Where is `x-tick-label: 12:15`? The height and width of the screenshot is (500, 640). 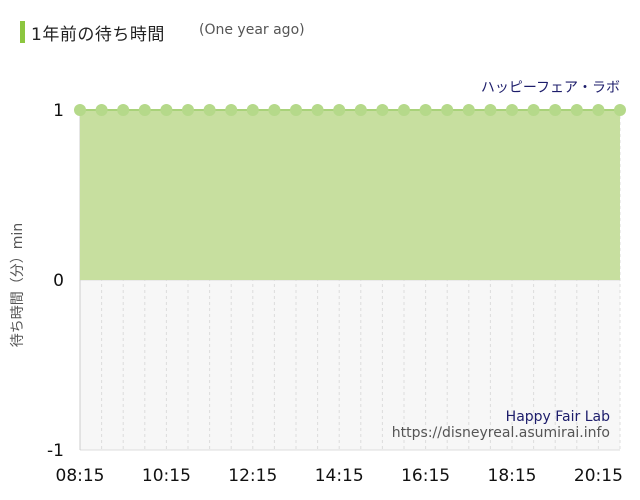 x-tick-label: 12:15 is located at coordinates (252, 476).